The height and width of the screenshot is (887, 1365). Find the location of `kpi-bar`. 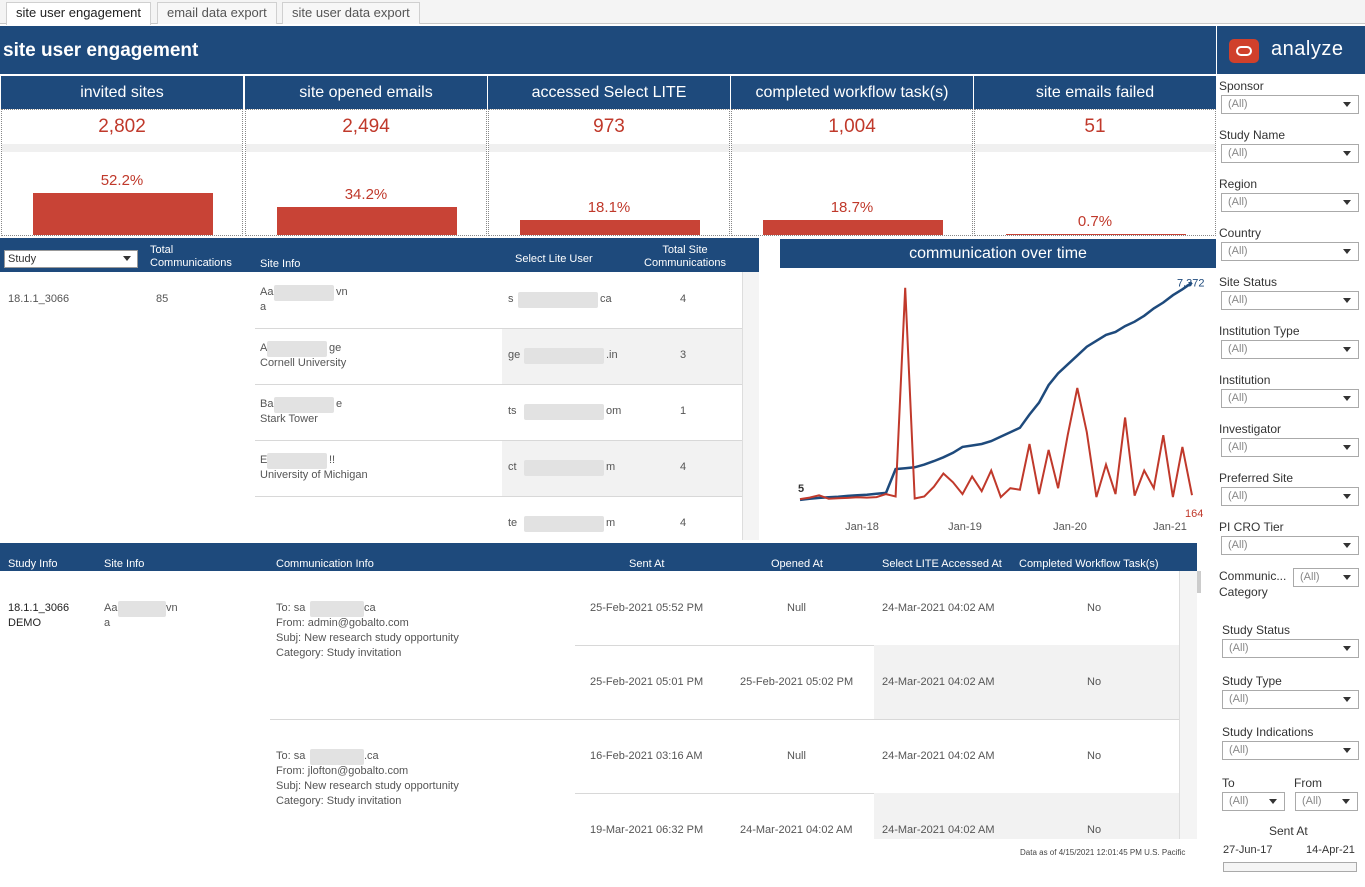

kpi-bar is located at coordinates (367, 221).